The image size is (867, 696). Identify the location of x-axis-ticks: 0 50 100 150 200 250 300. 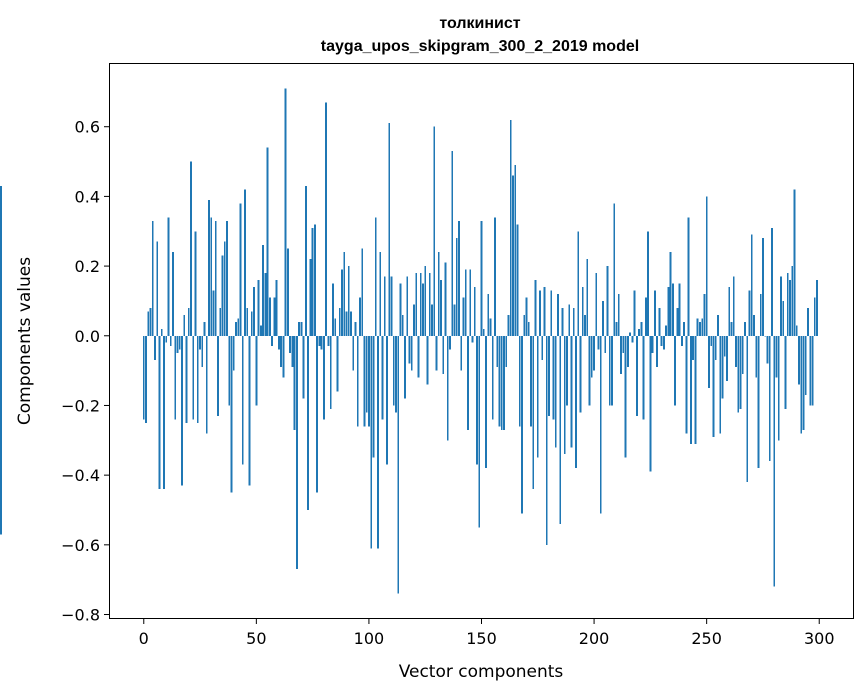
(487, 633).